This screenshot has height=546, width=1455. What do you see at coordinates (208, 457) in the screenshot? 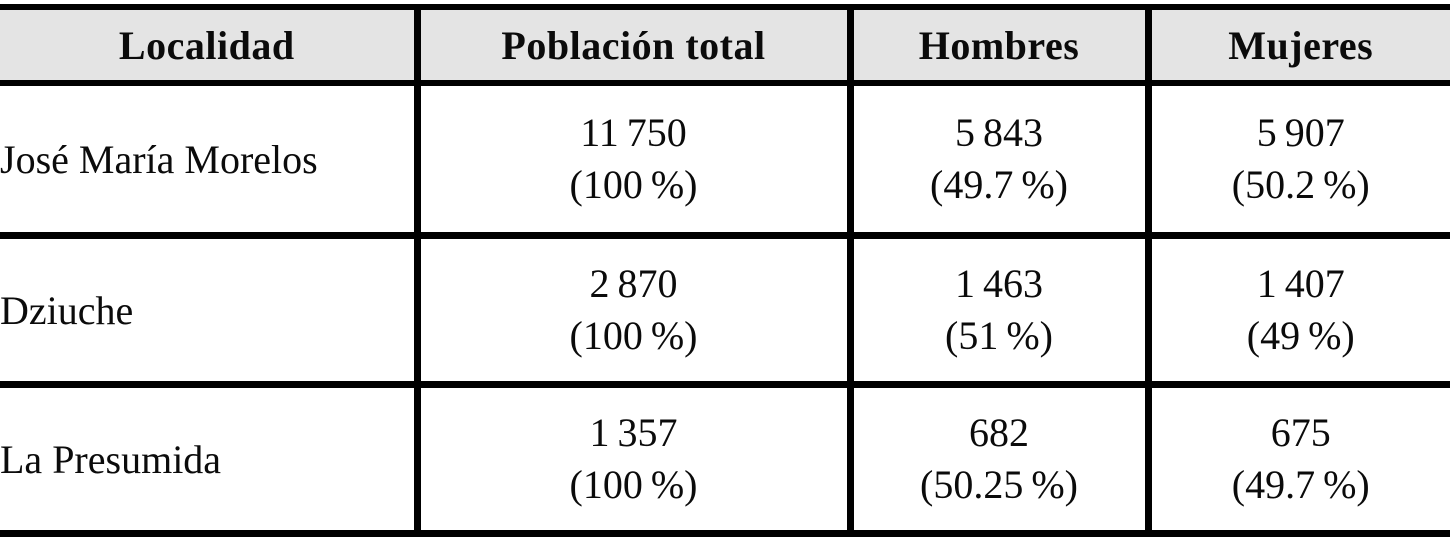
I see `locality-name: La Presumida` at bounding box center [208, 457].